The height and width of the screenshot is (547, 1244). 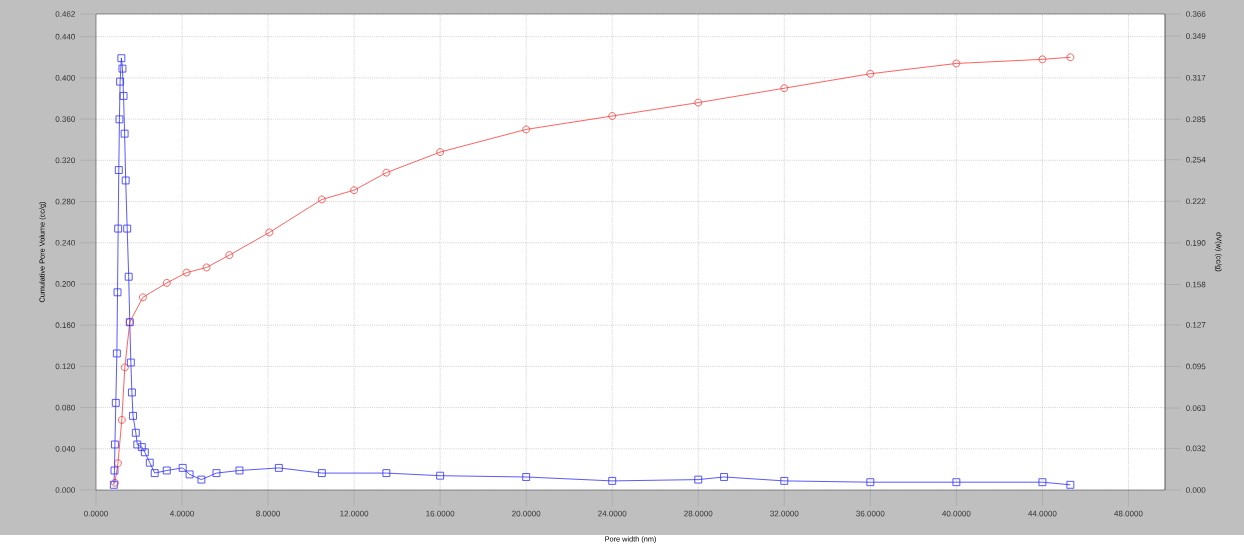 What do you see at coordinates (182, 513) in the screenshot?
I see `x-tick-label: 4.0000` at bounding box center [182, 513].